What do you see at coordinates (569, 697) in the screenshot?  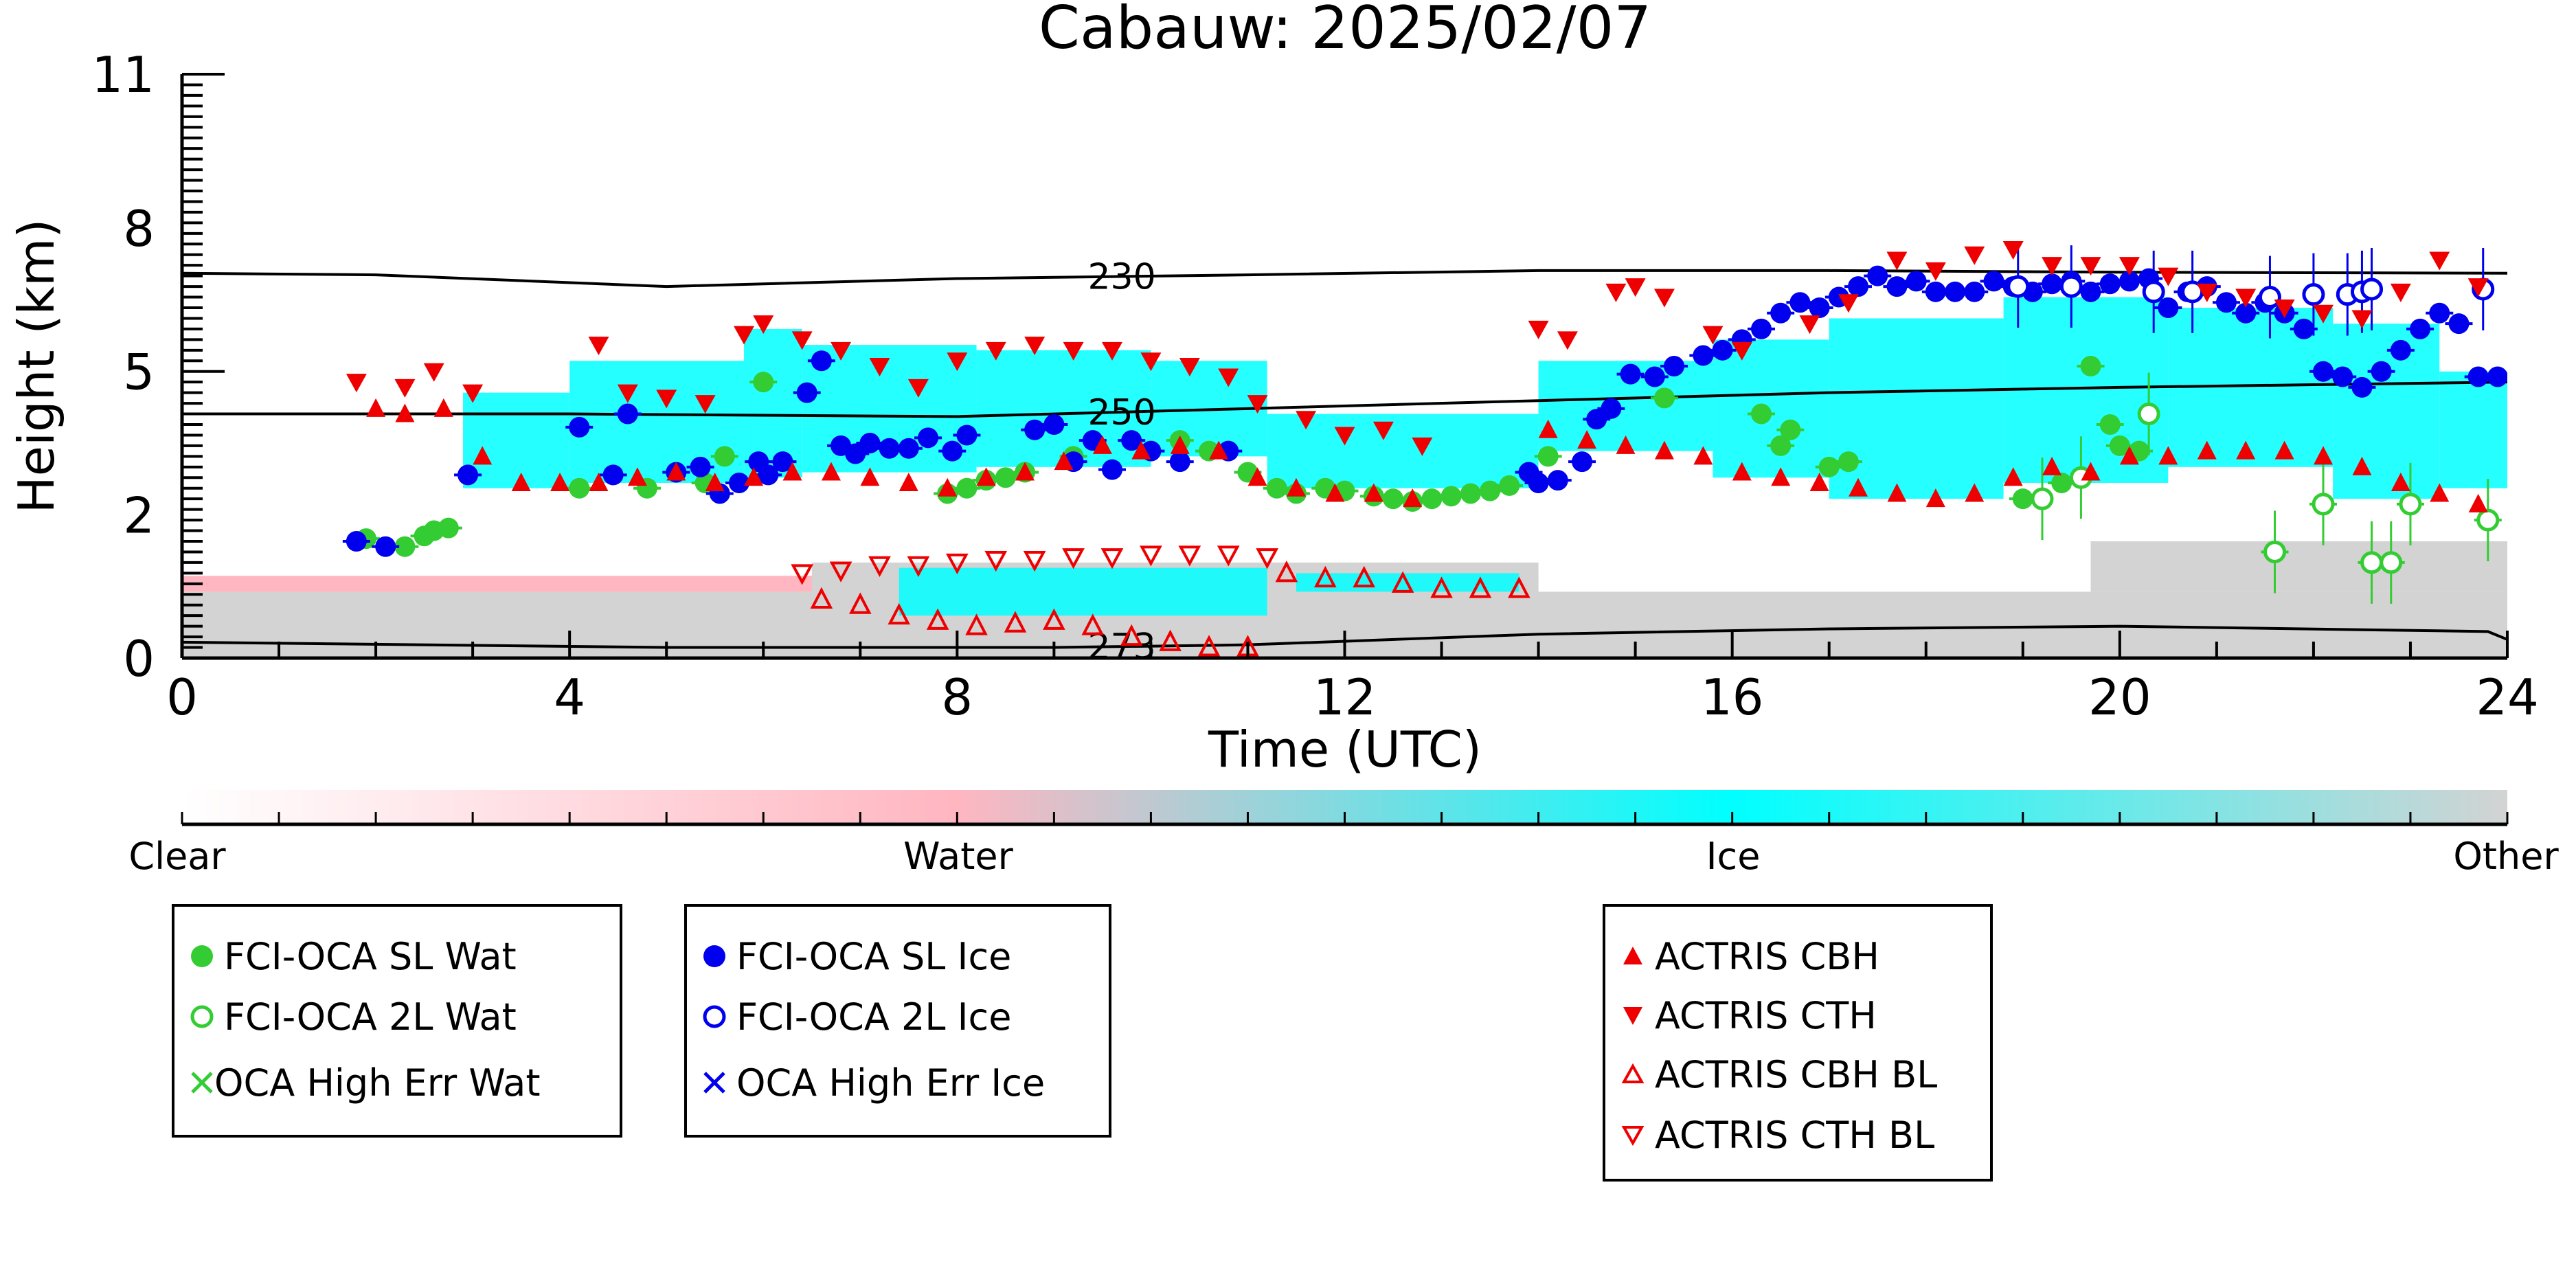 I see `x-tick-label: 4` at bounding box center [569, 697].